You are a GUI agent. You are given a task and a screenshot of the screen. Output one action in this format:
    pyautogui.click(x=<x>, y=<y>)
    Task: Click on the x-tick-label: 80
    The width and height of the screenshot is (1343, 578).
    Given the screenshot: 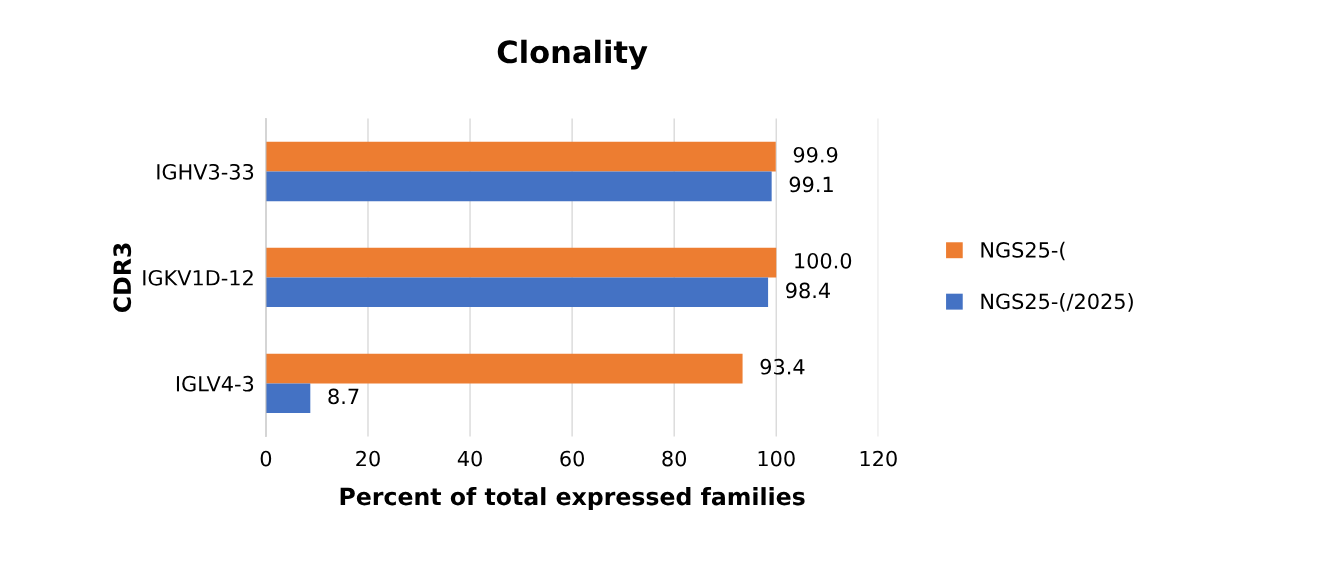 What is the action you would take?
    pyautogui.click(x=674, y=458)
    